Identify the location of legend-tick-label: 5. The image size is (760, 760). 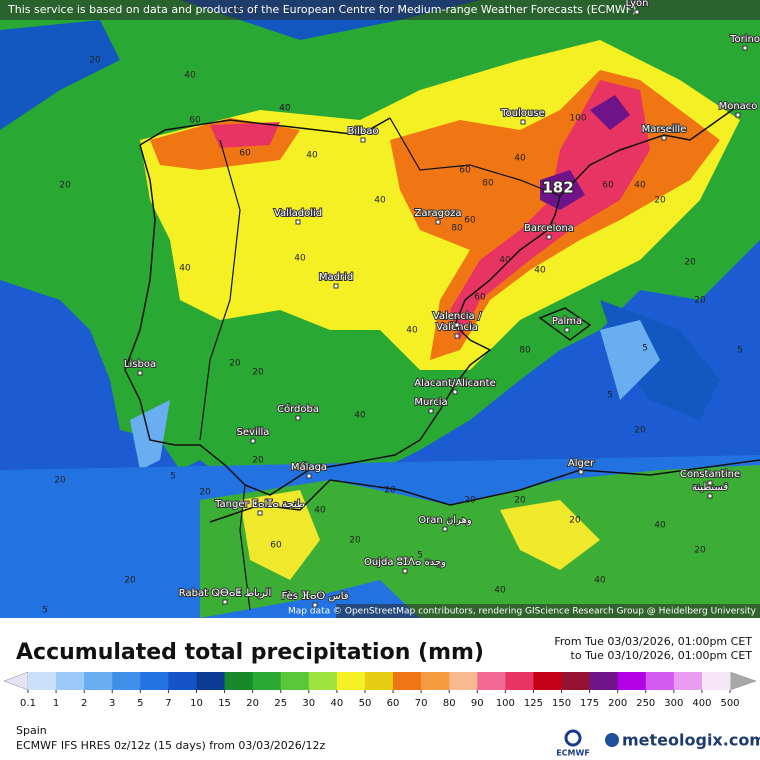
(140, 703).